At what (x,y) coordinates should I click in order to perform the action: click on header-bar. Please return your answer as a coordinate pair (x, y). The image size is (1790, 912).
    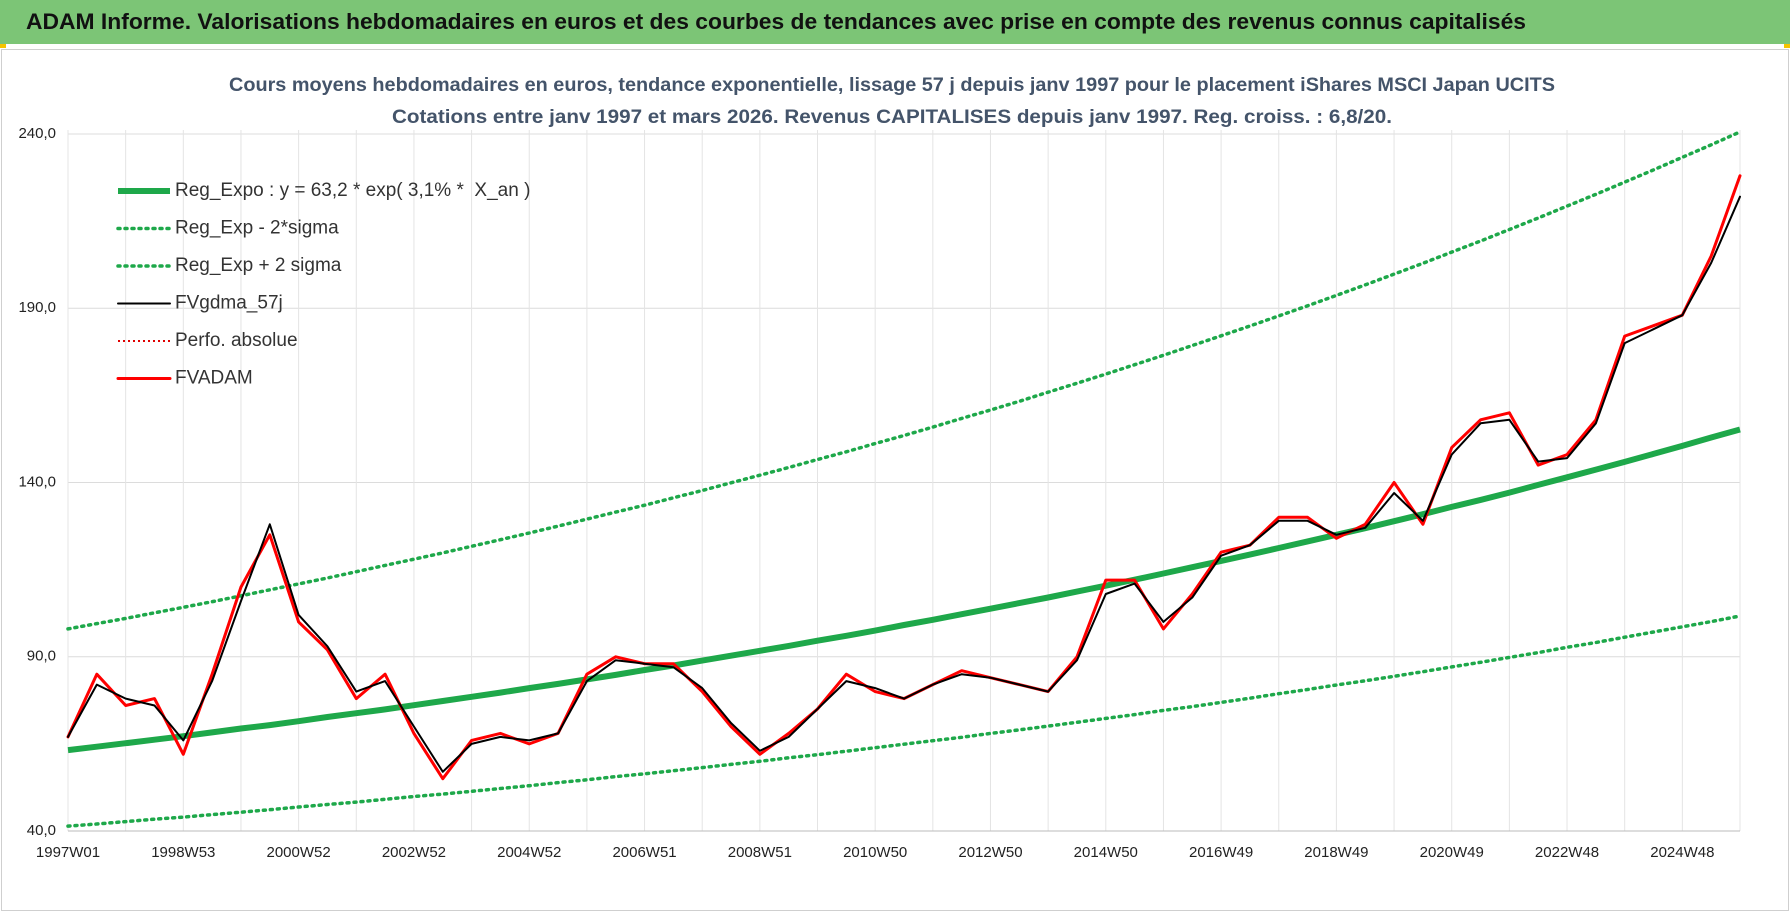
    Looking at the image, I should click on (895, 22).